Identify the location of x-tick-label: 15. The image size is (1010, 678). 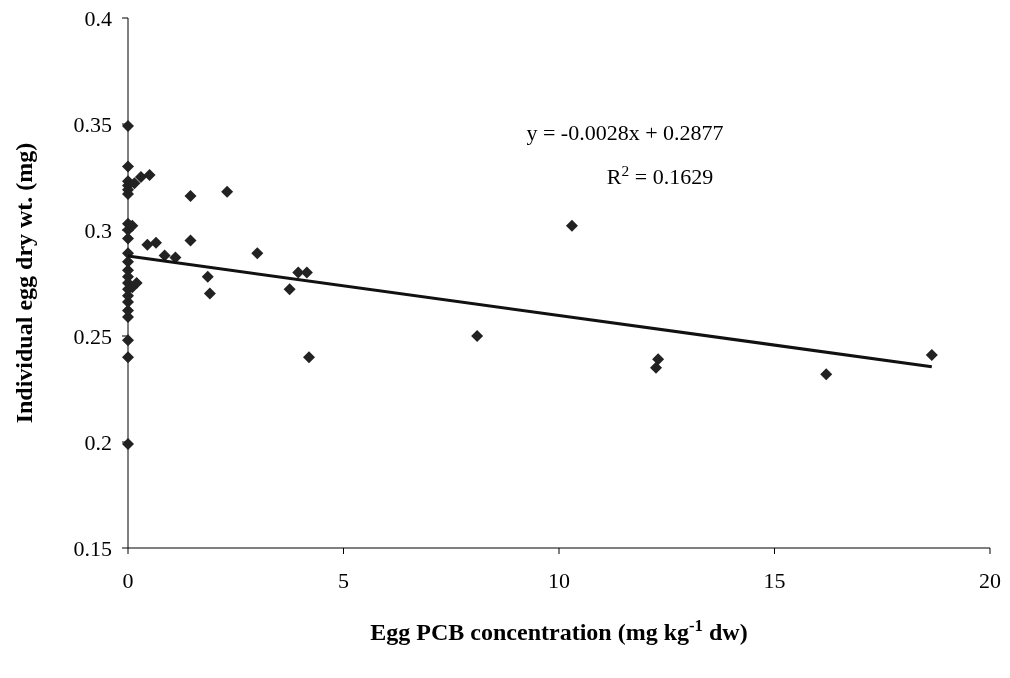
(774, 580).